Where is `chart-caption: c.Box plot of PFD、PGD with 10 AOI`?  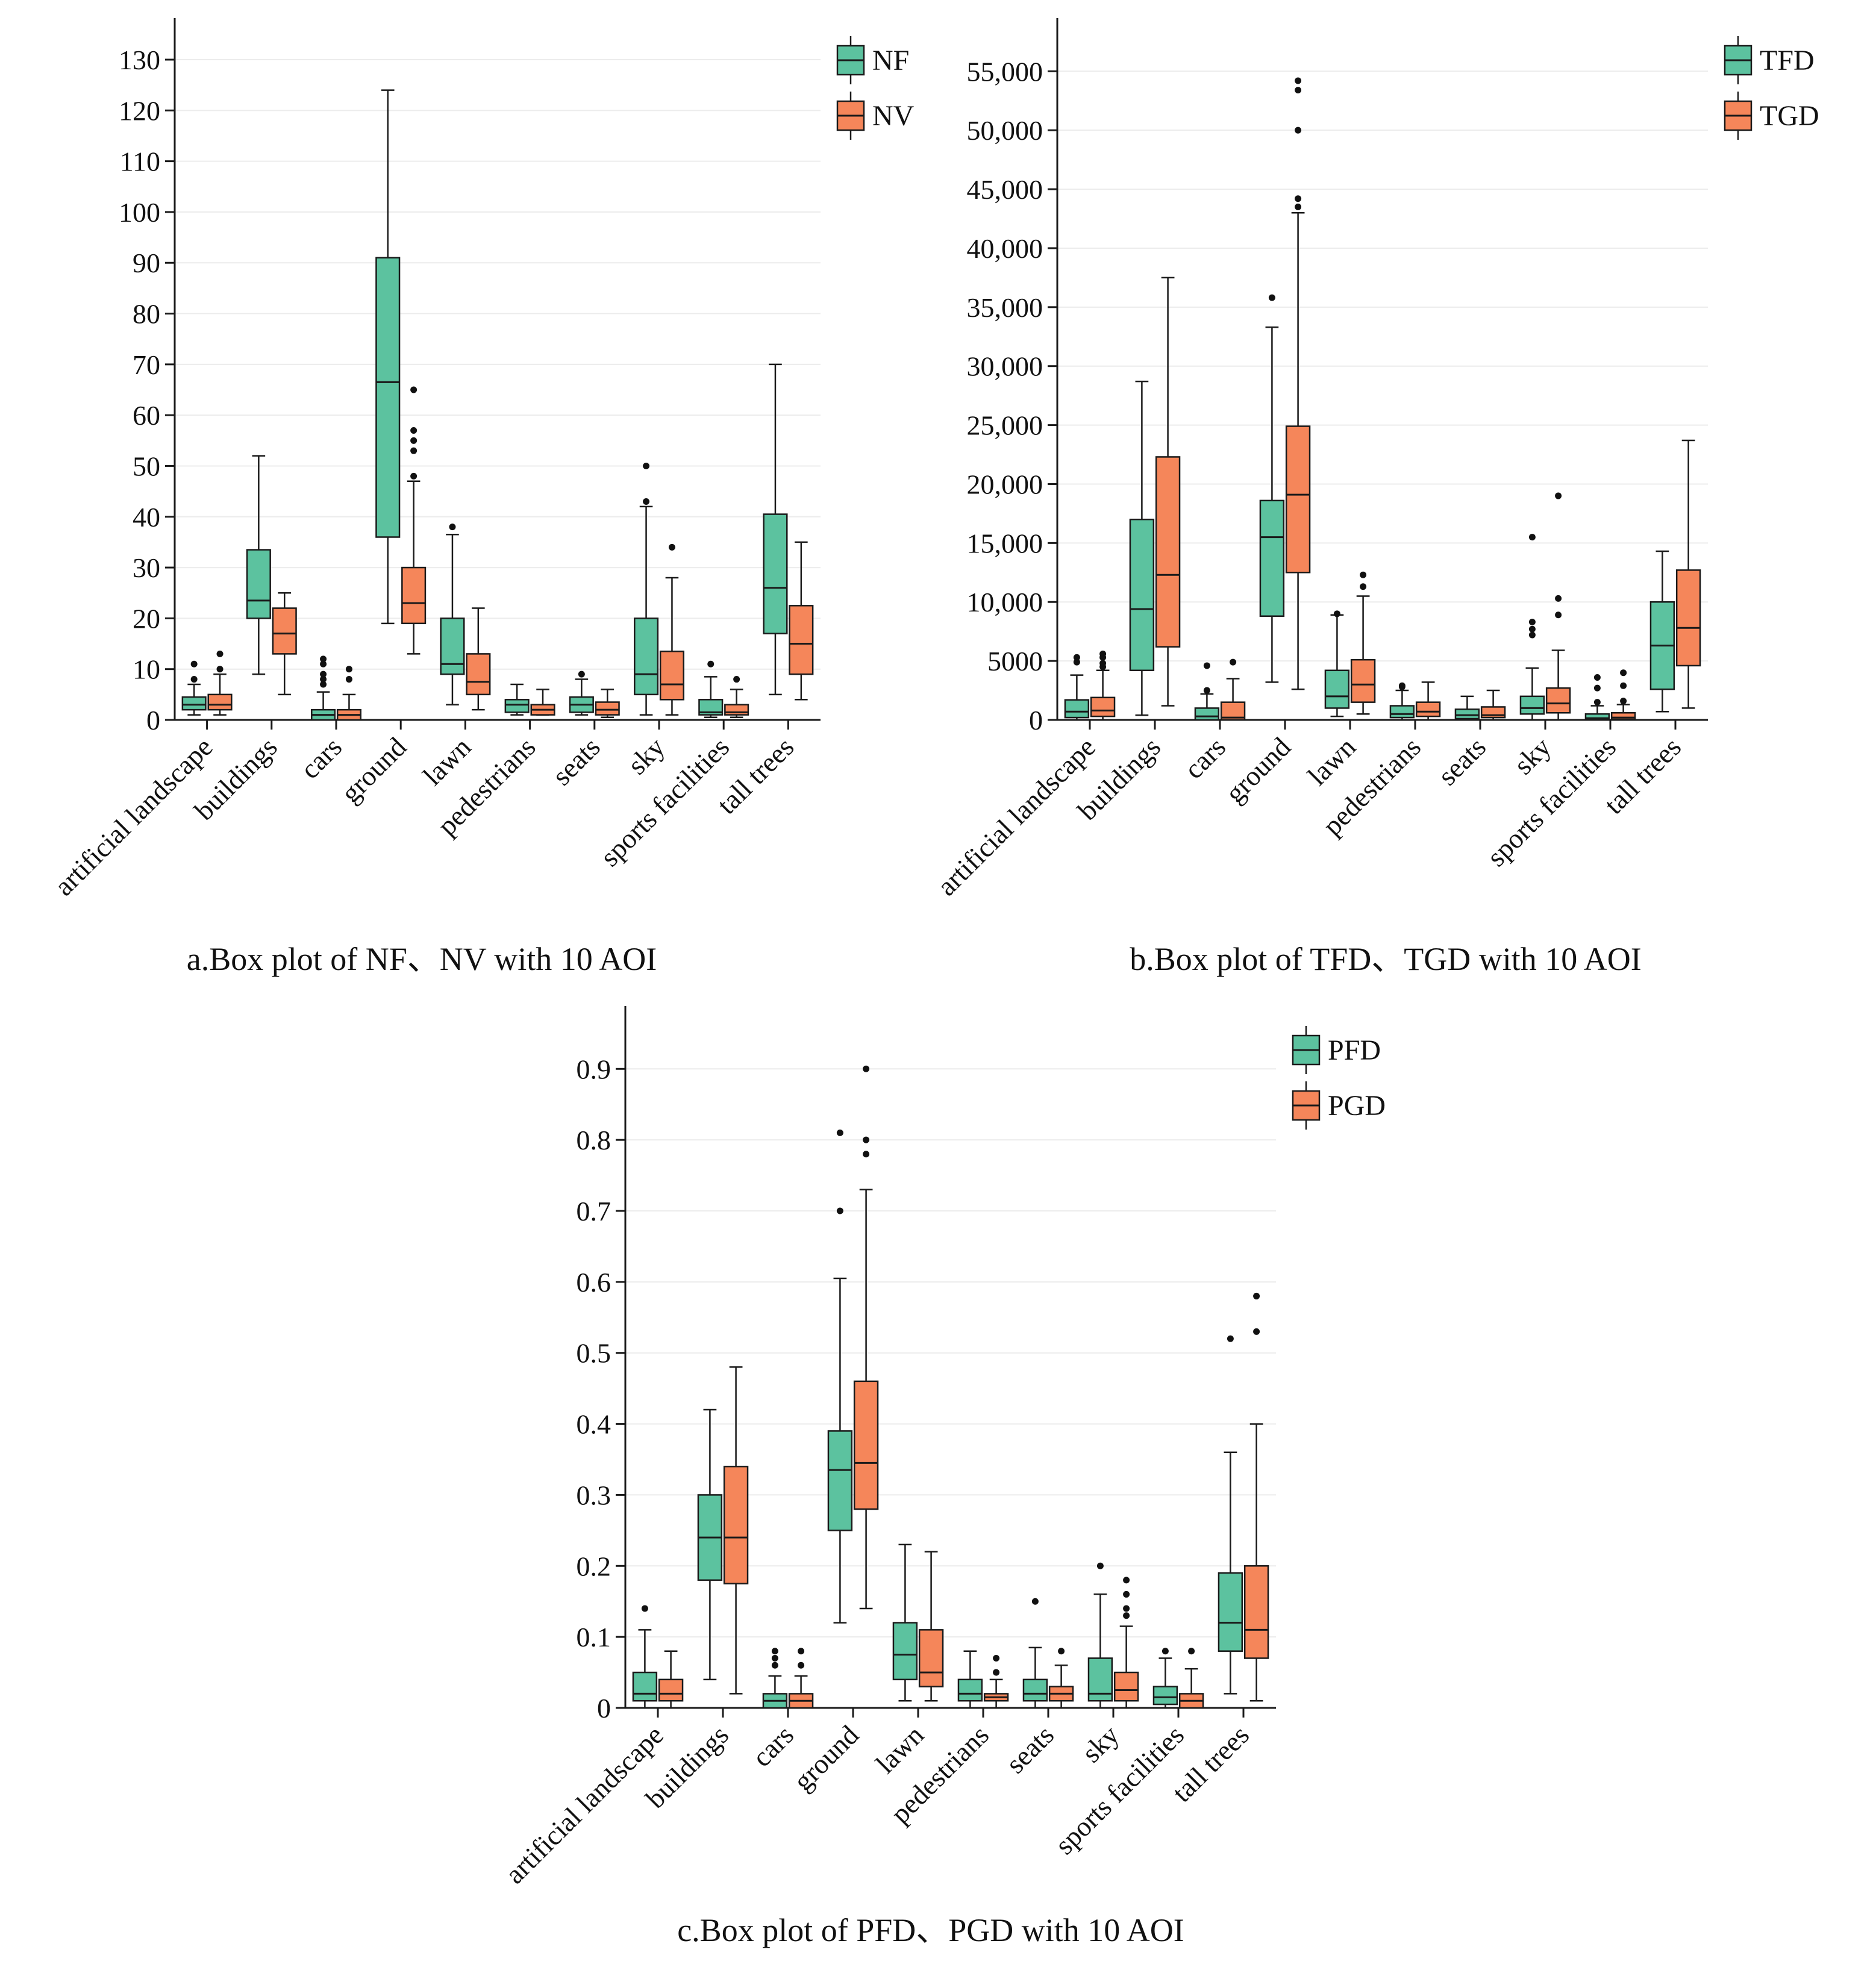
chart-caption: c.Box plot of PFD、PGD with 10 AOI is located at coordinates (930, 1930).